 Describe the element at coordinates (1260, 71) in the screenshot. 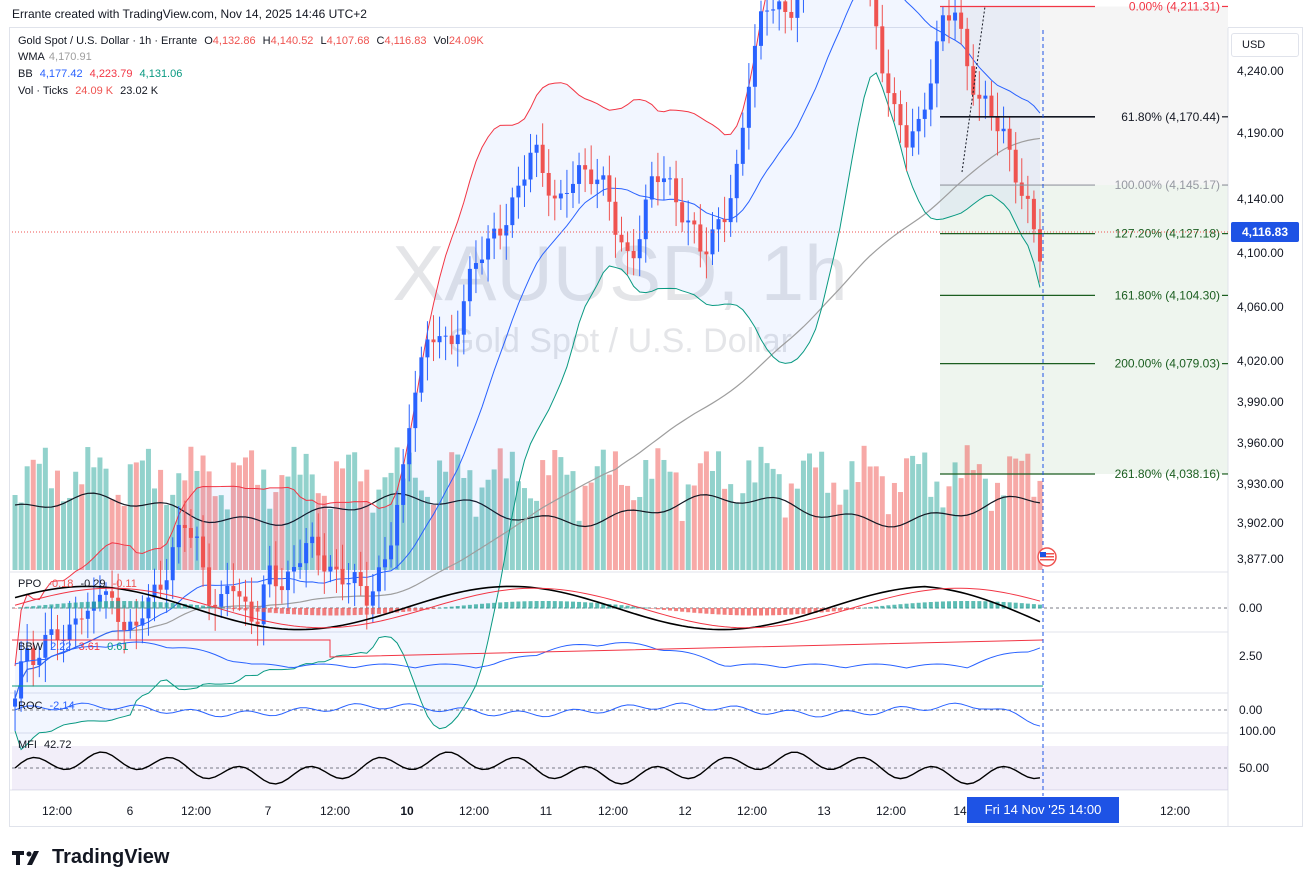

I see `price-tick: 4,240.00` at that location.